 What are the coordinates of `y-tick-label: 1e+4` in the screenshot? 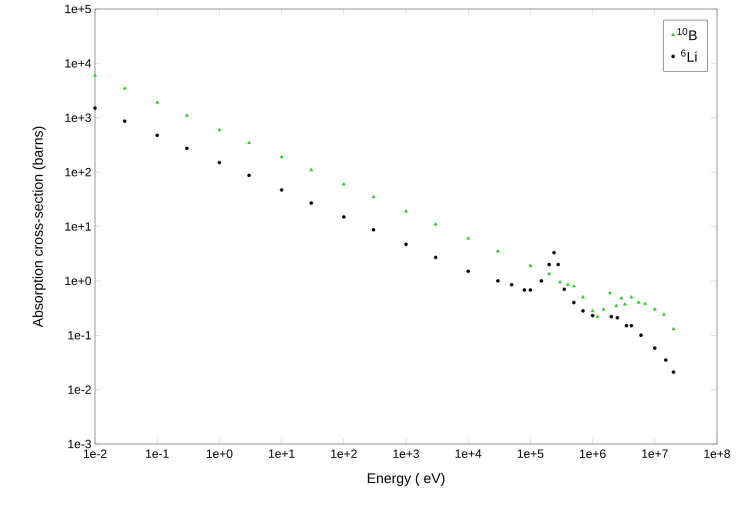 It's located at (78, 63).